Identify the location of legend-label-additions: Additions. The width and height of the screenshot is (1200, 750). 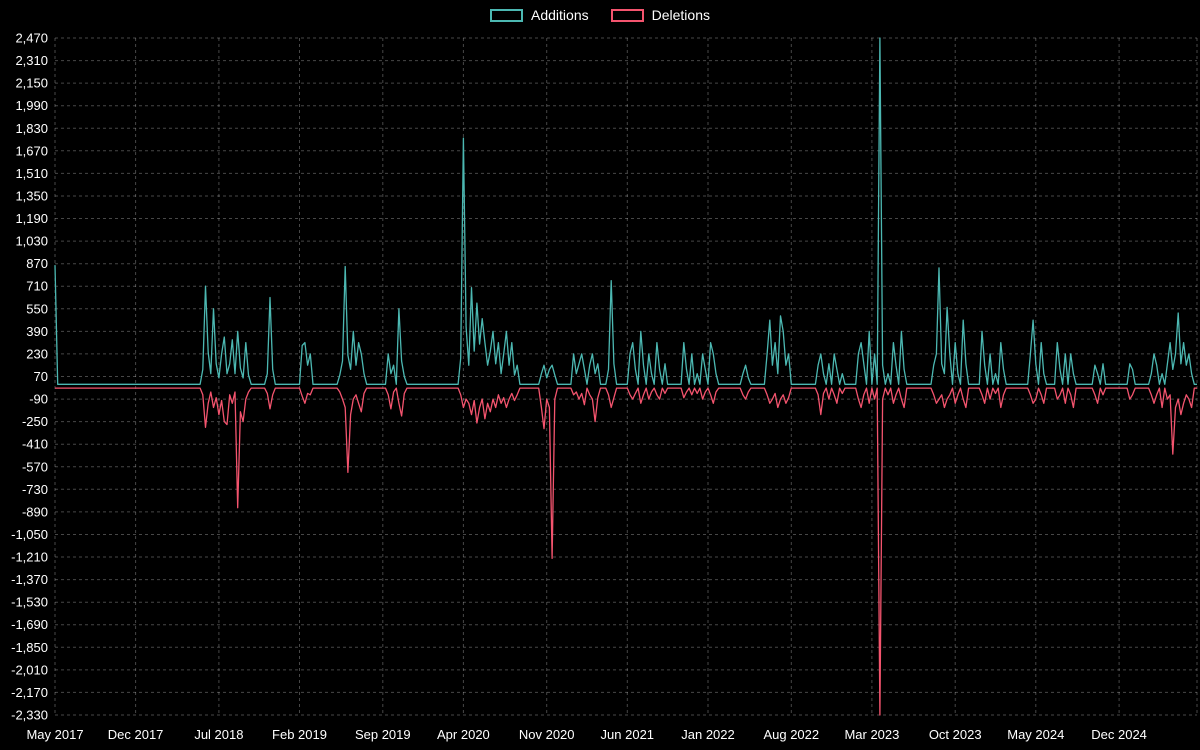
(560, 15).